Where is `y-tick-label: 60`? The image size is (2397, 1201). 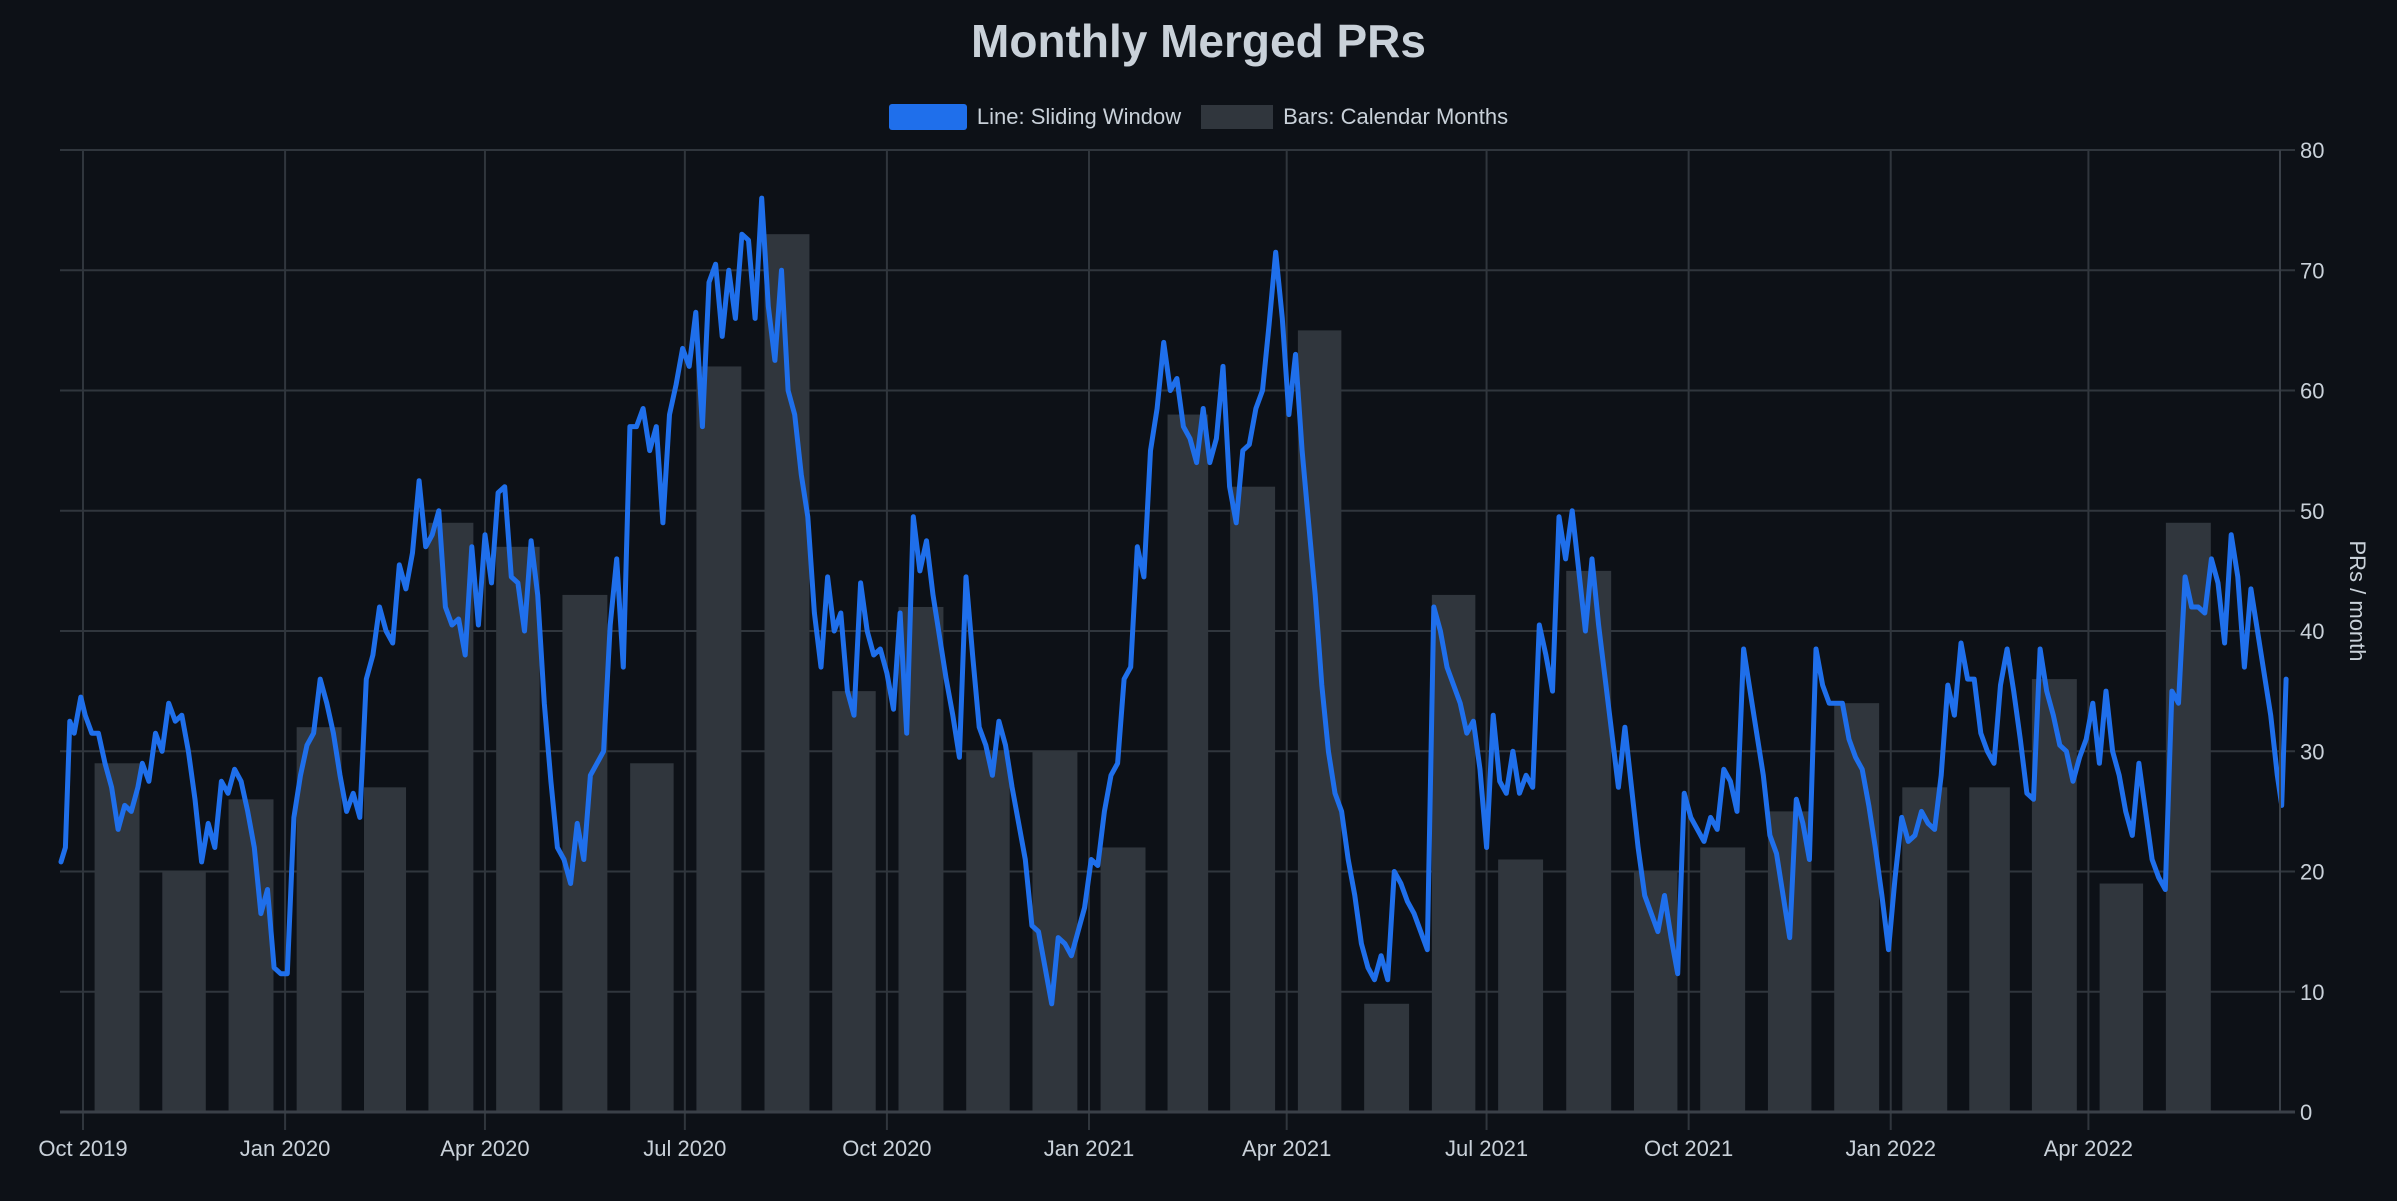 y-tick-label: 60 is located at coordinates (2312, 391).